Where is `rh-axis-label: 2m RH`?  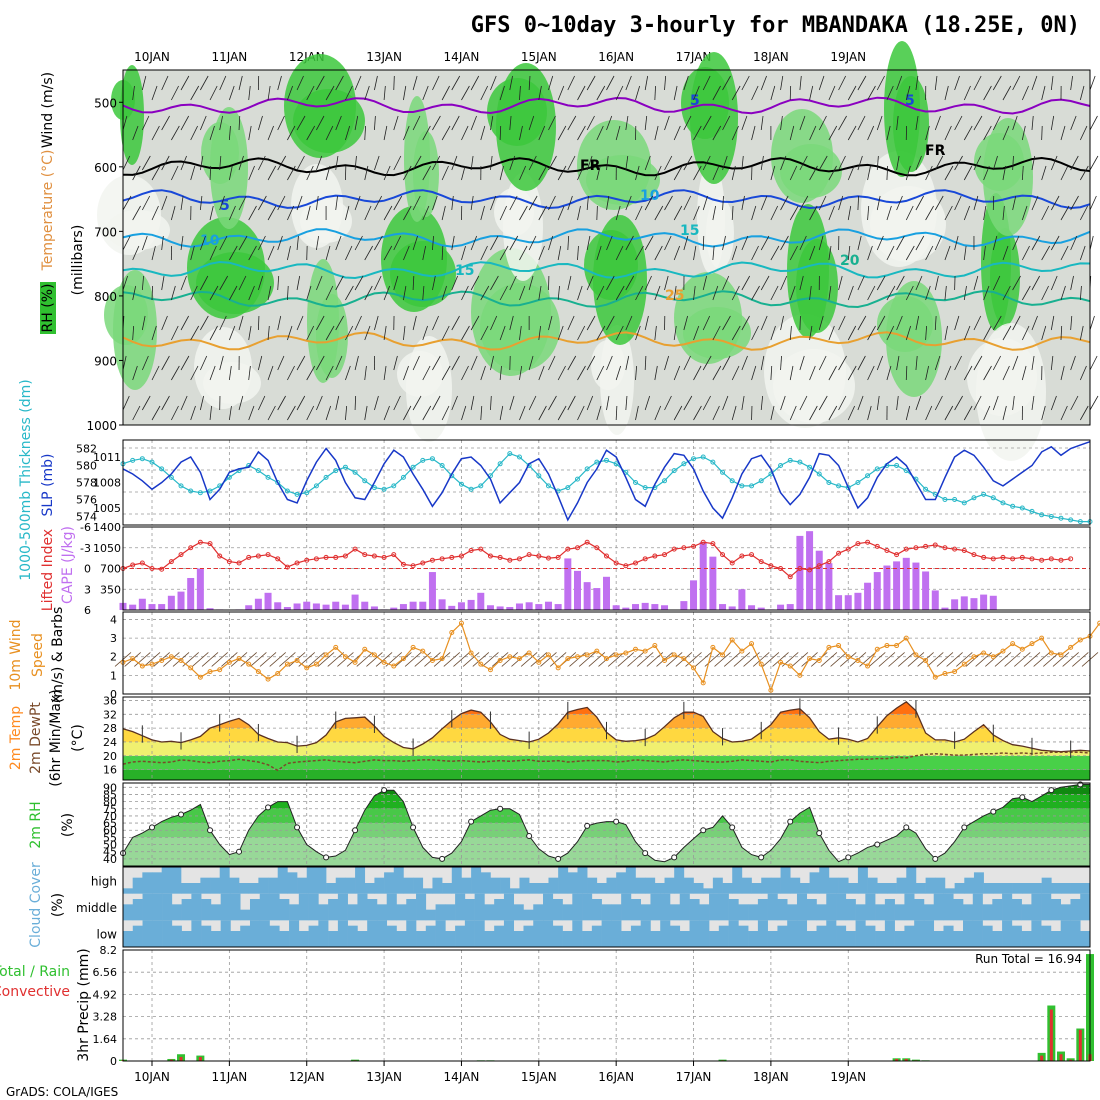 rh-axis-label: 2m RH is located at coordinates (36, 824).